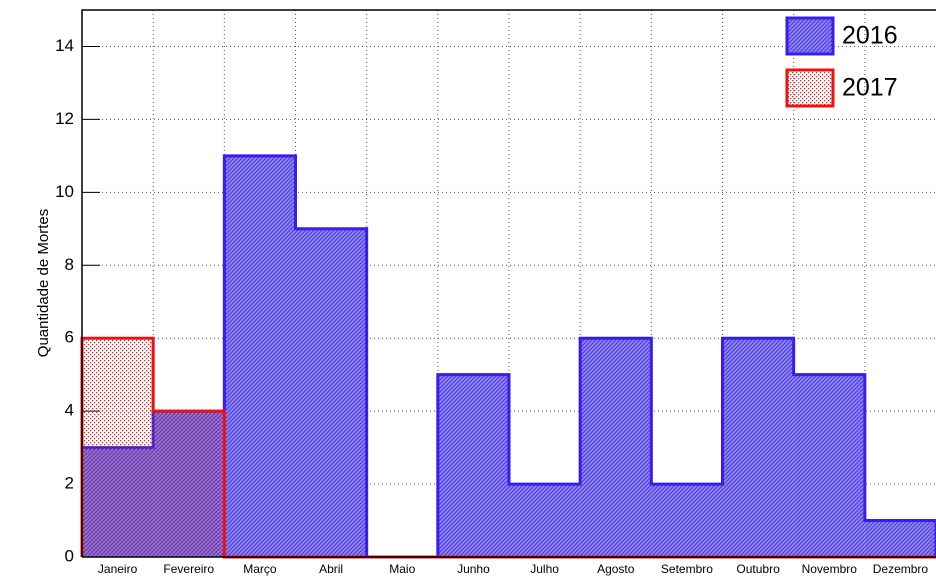 The height and width of the screenshot is (577, 936). Describe the element at coordinates (331, 569) in the screenshot. I see `x-tick-label: Abril` at that location.